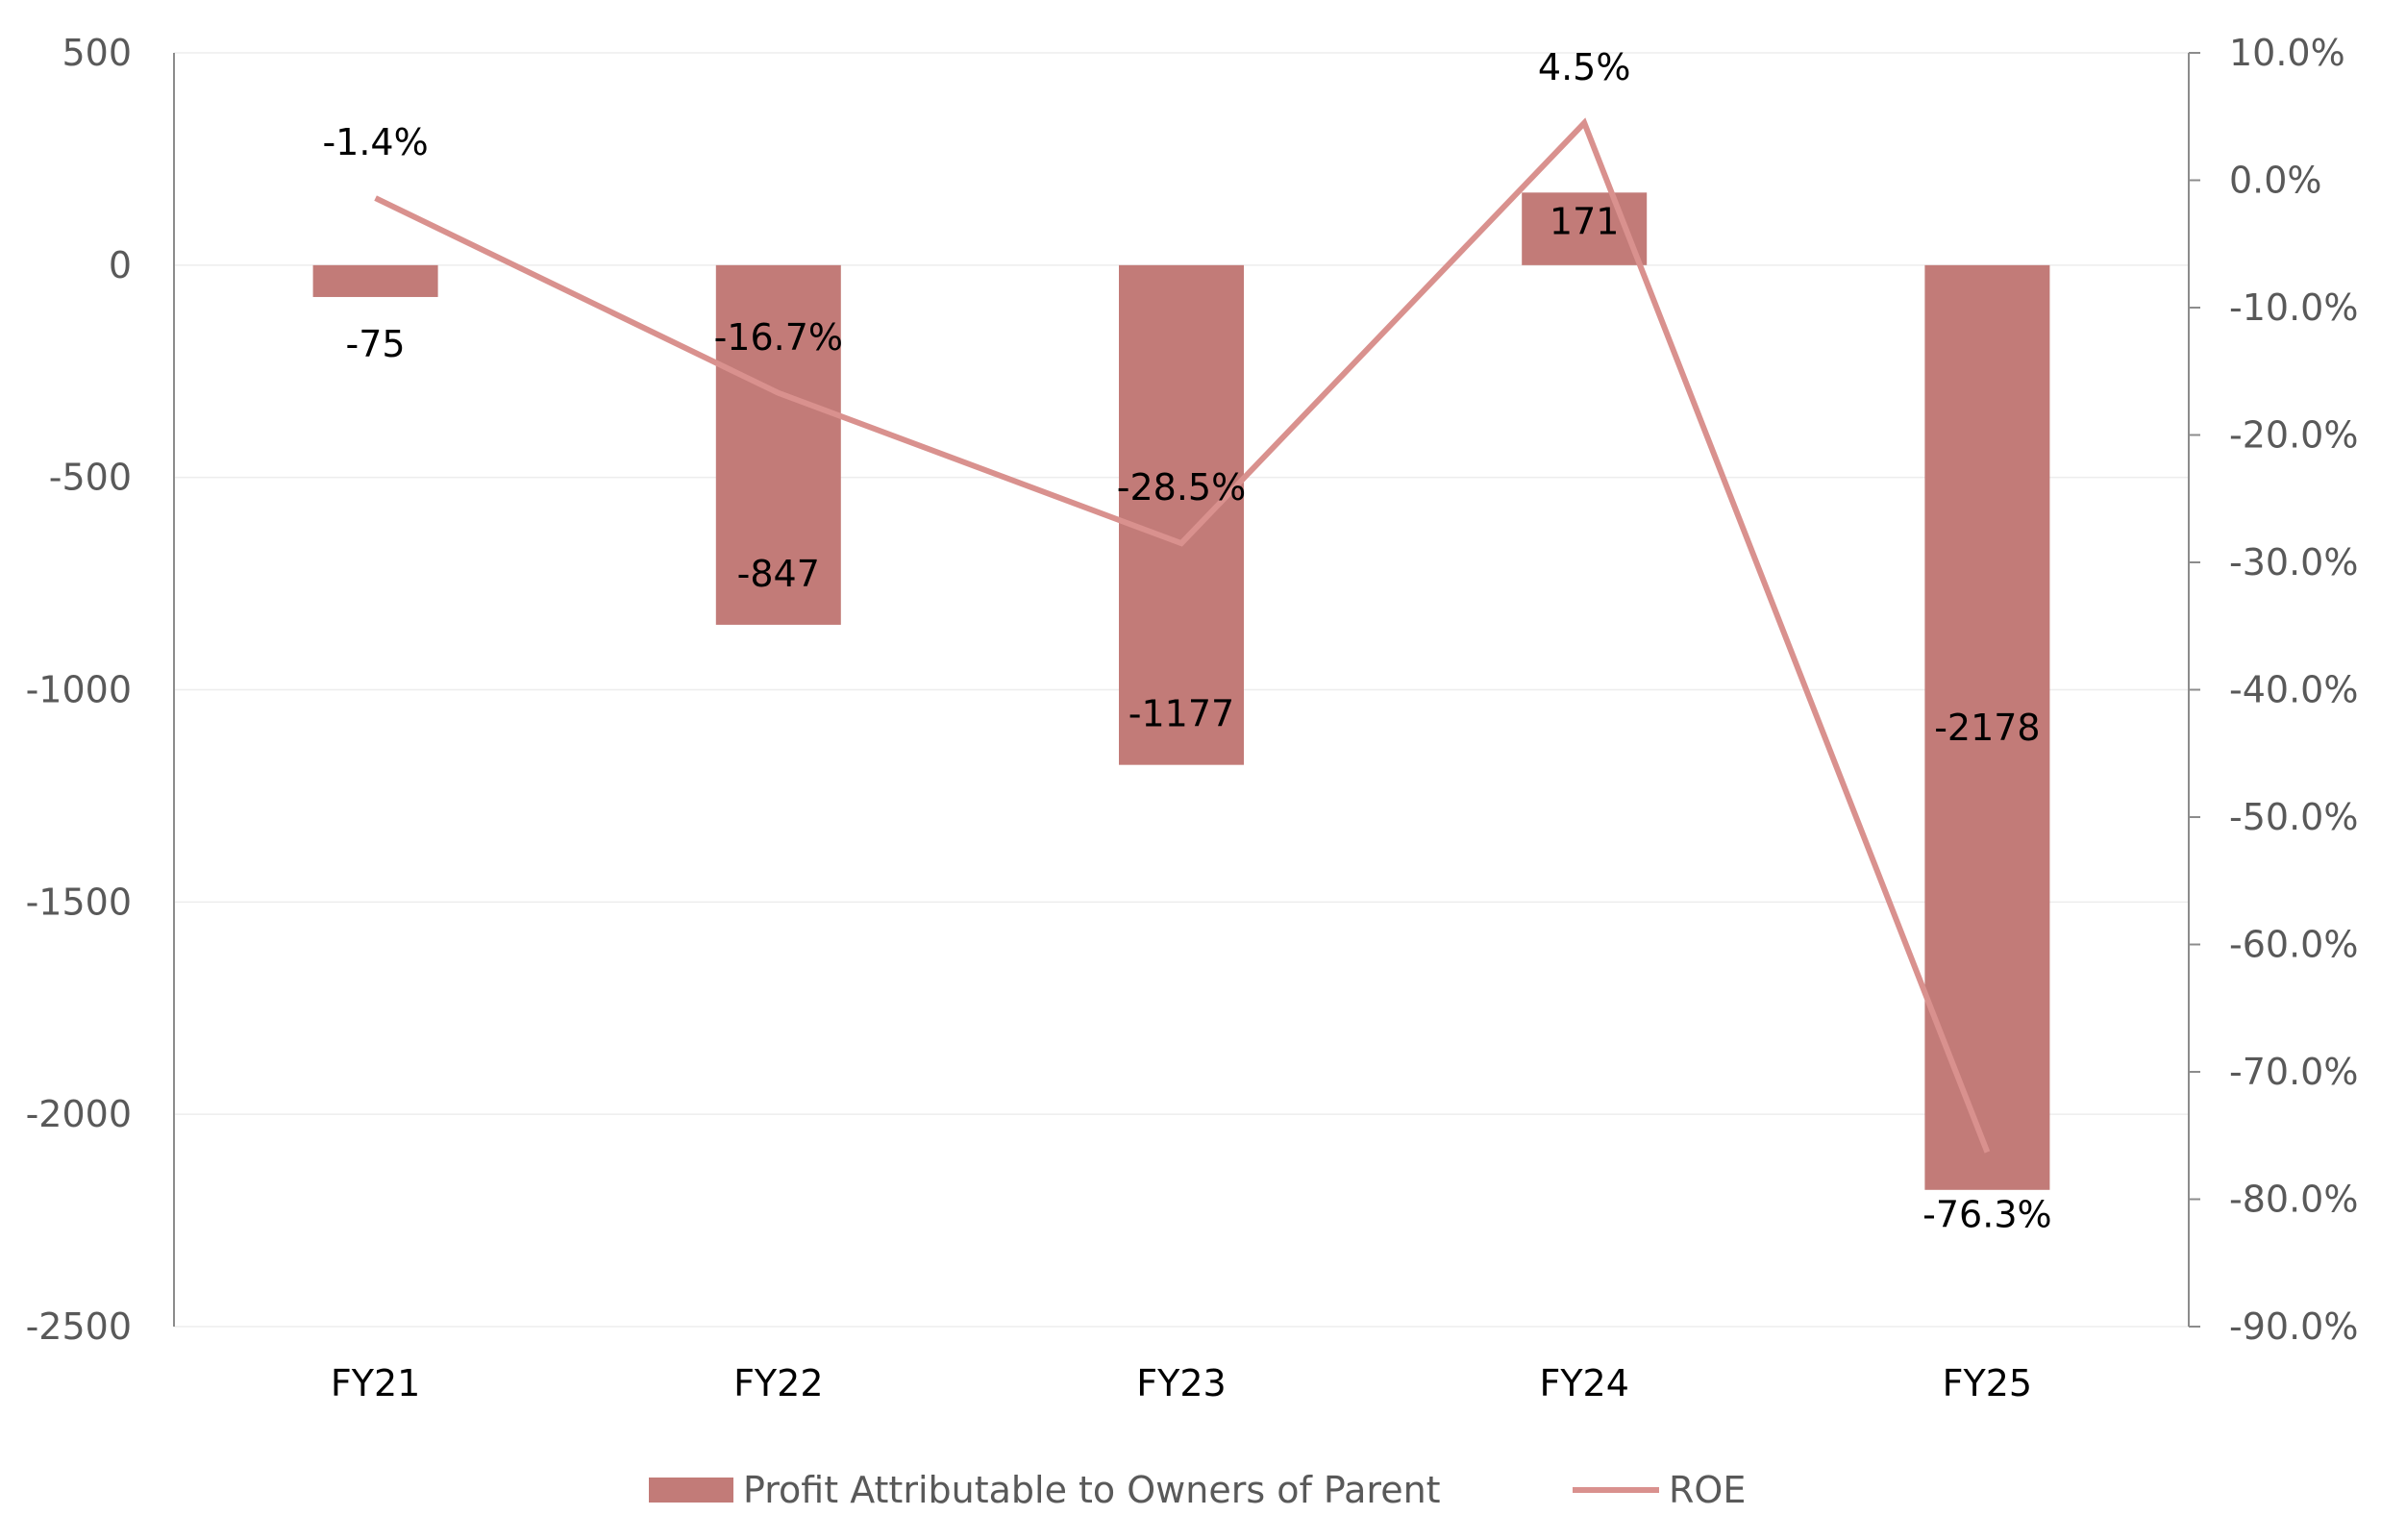  What do you see at coordinates (2275, 181) in the screenshot?
I see `y-right-tick-label: 0.0%` at bounding box center [2275, 181].